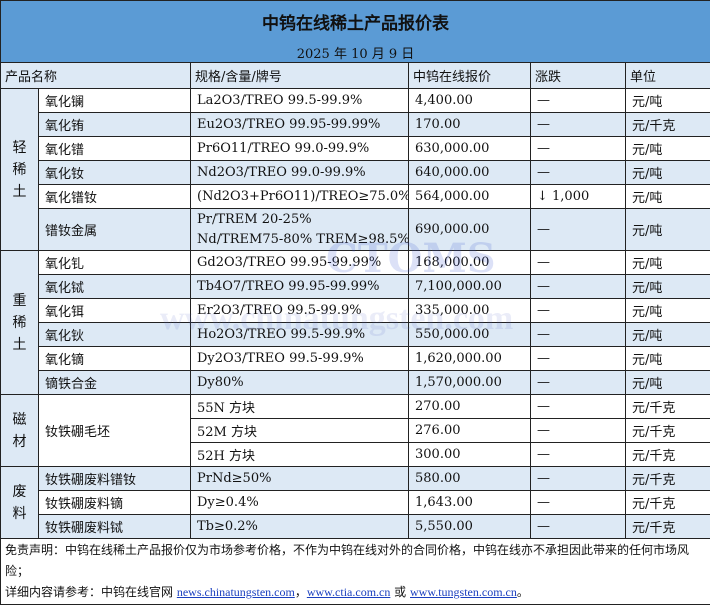  I want to click on price: 690,000.00, so click(470, 230).